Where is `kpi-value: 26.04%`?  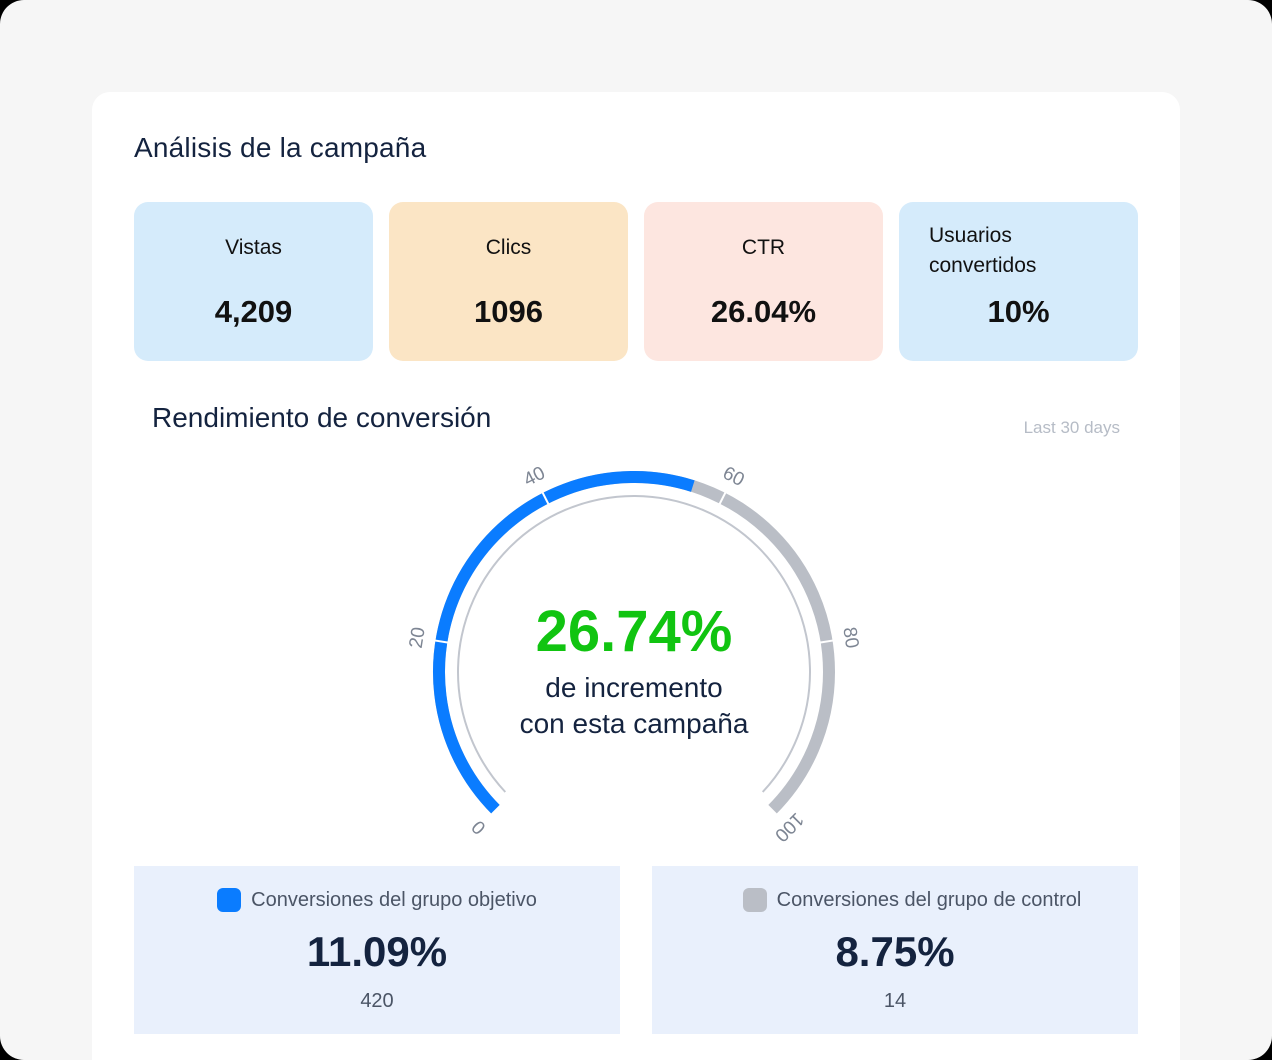 kpi-value: 26.04% is located at coordinates (763, 311).